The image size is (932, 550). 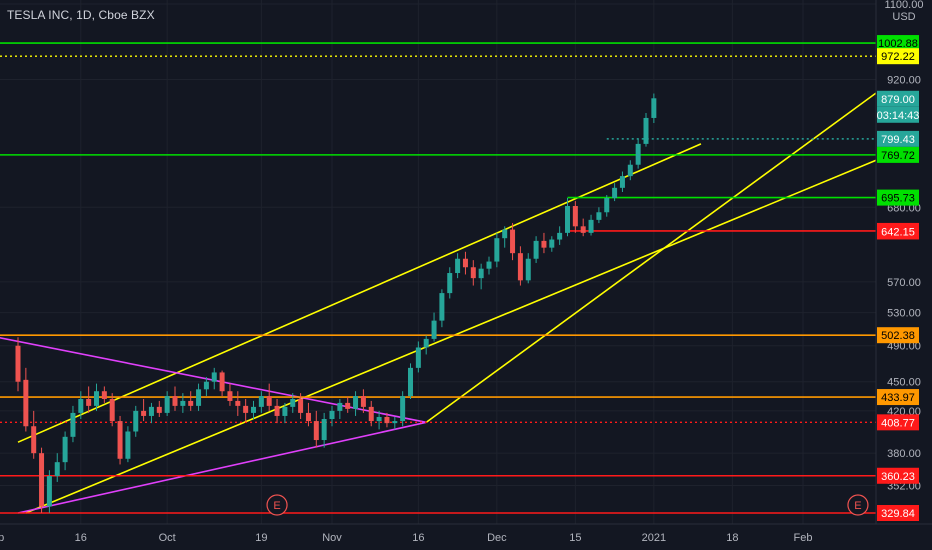 I want to click on time-axis, so click(x=438, y=537).